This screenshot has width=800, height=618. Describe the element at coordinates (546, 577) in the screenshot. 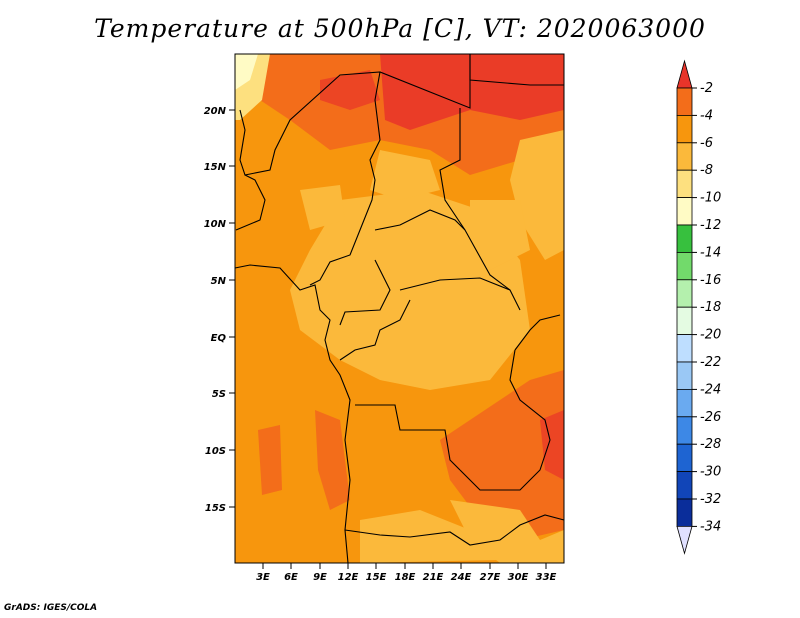

I see `x-tick-label: 33E` at that location.